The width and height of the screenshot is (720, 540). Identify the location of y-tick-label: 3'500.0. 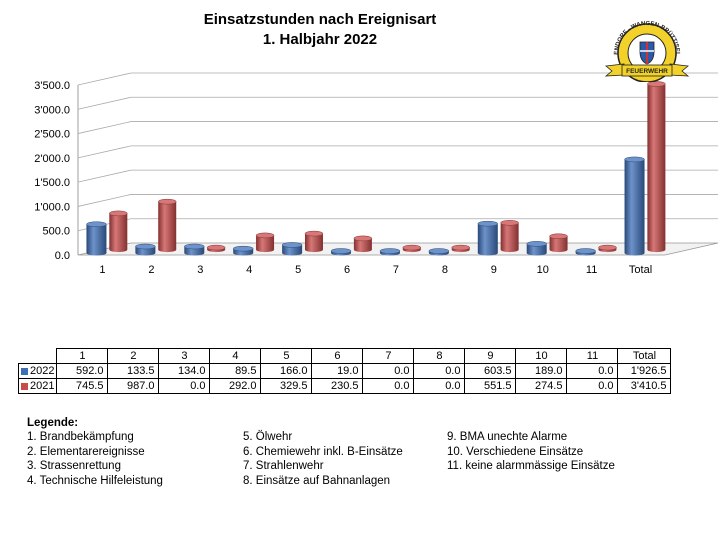
(52, 86).